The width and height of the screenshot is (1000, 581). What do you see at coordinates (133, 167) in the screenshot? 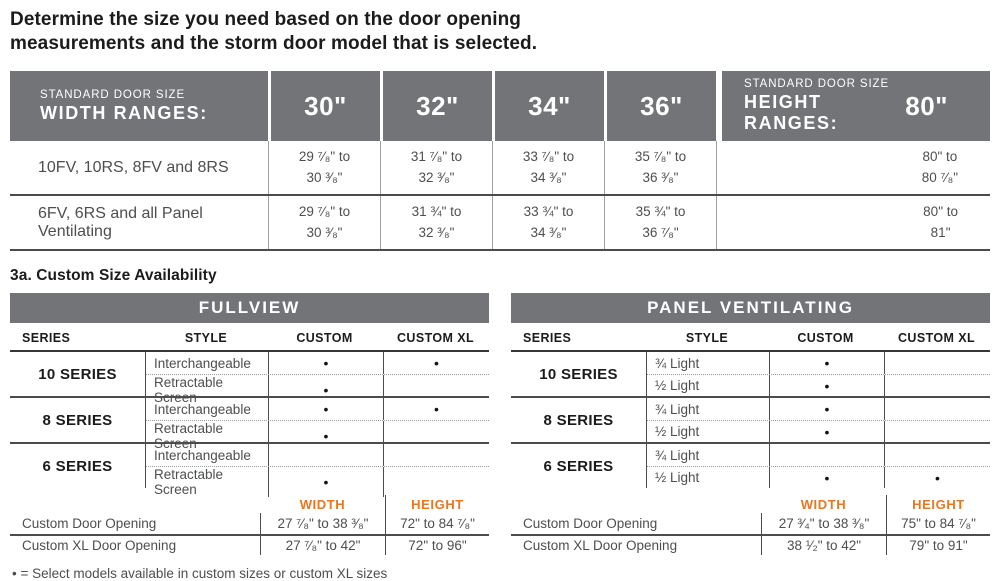
I see `size-row-label: 10FV, 10RS, 8FV and 8RS` at bounding box center [133, 167].